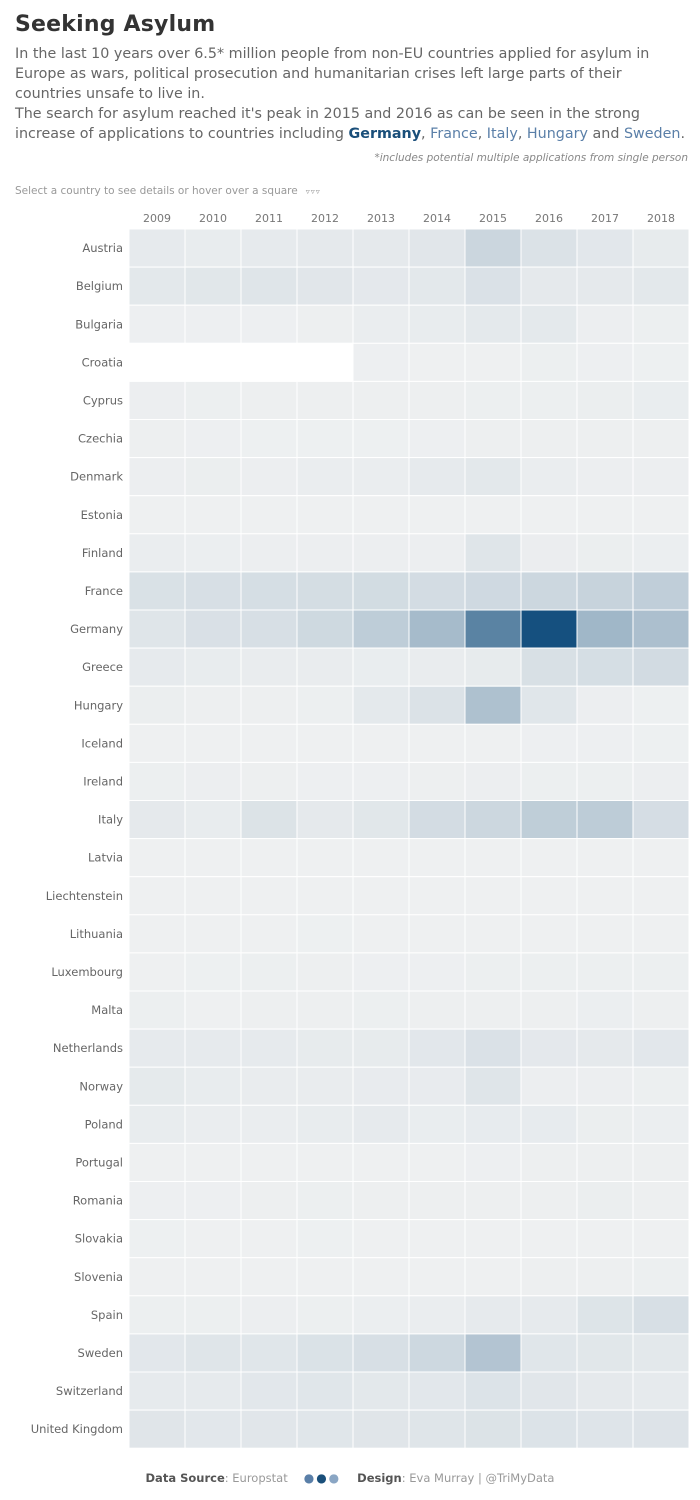  What do you see at coordinates (605, 362) in the screenshot?
I see `heatmap-cell: Croatia 2017: 980` at bounding box center [605, 362].